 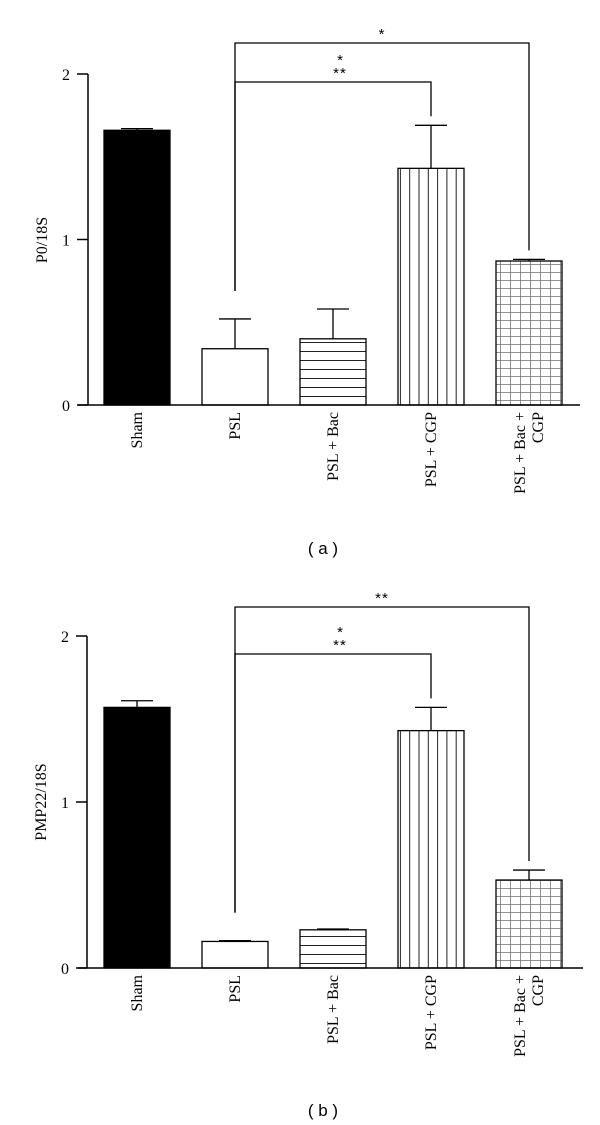 What do you see at coordinates (323, 548) in the screenshot?
I see `panel-caption: ( a )` at bounding box center [323, 548].